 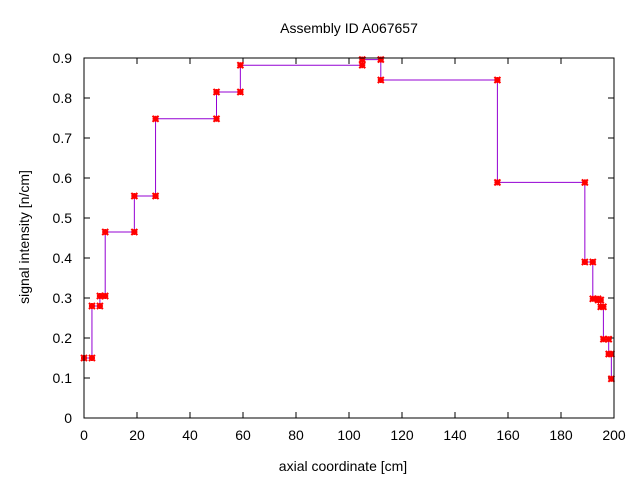 What do you see at coordinates (190, 435) in the screenshot?
I see `x-tick-label: 40` at bounding box center [190, 435].